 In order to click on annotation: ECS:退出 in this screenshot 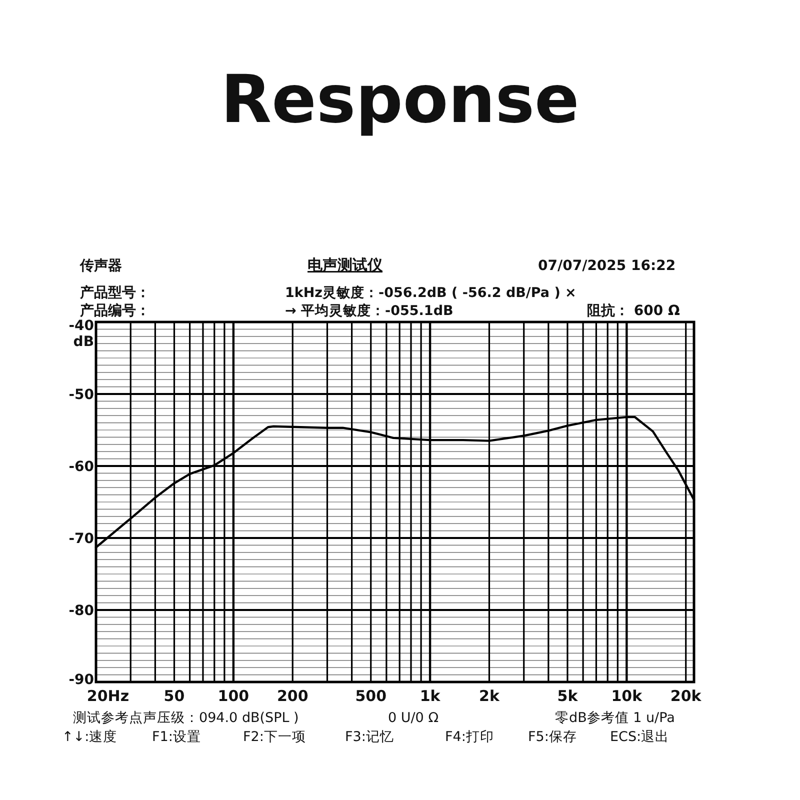, I will do `click(640, 737)`.